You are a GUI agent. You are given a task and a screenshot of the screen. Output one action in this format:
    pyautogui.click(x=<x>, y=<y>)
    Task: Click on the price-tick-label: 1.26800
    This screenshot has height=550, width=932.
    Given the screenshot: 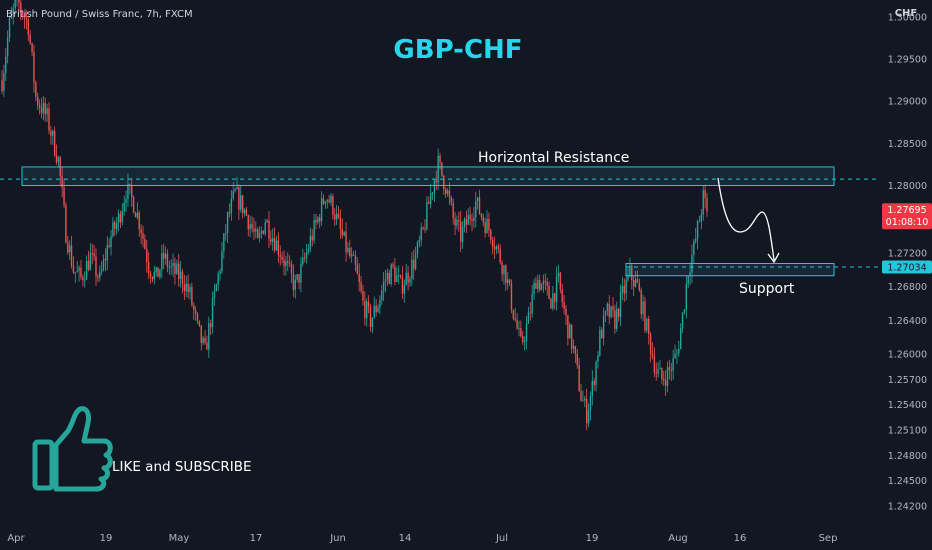 What is the action you would take?
    pyautogui.click(x=907, y=287)
    